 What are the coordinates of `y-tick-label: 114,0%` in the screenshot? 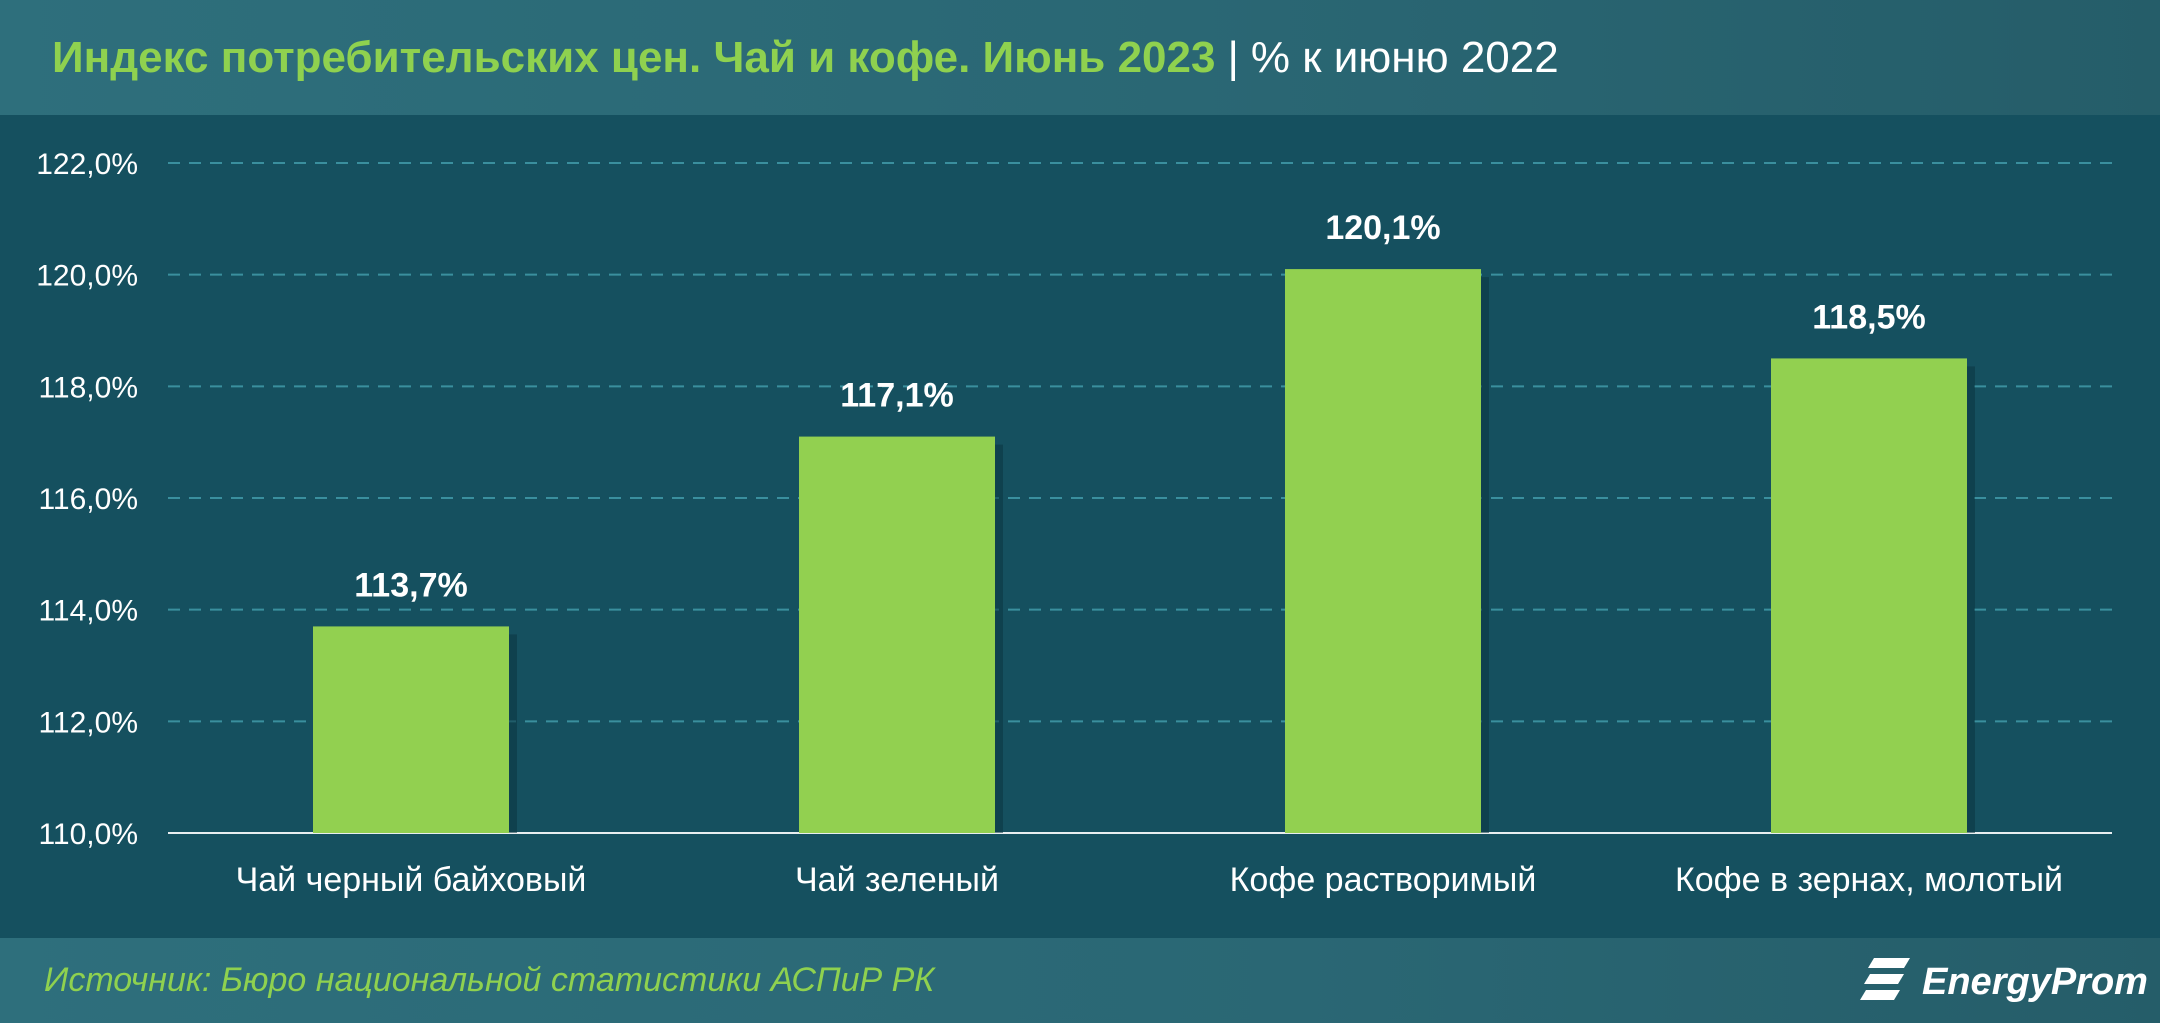 It's located at (88, 611).